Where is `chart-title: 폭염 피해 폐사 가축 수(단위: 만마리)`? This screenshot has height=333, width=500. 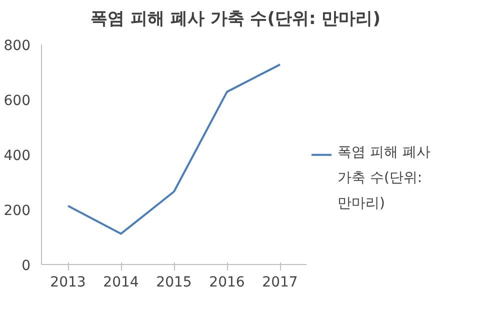
chart-title: 폭염 피해 폐사 가축 수(단위: 만마리) is located at coordinates (235, 19).